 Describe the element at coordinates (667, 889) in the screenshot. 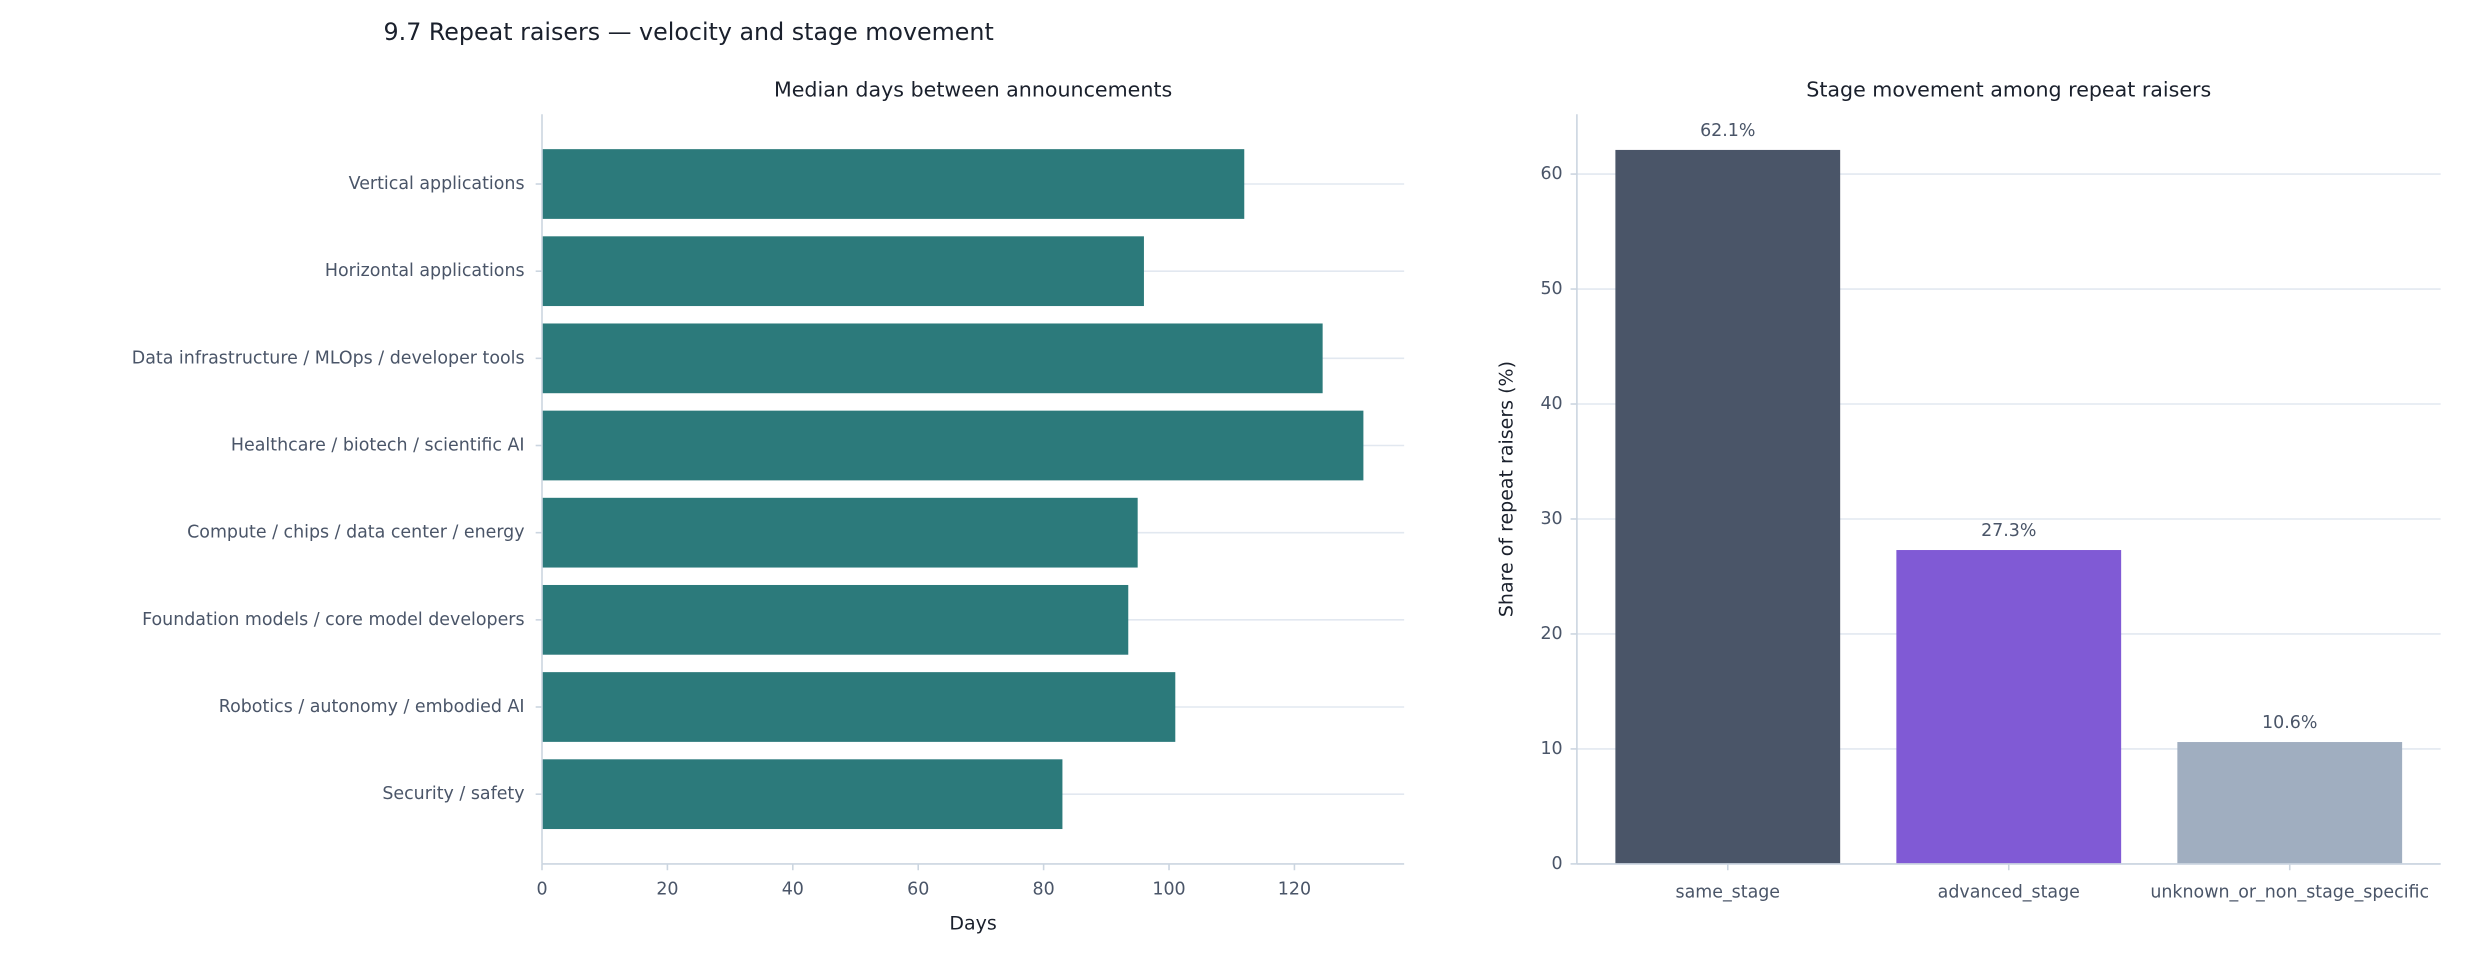

I see `x-tick-label: 20` at that location.